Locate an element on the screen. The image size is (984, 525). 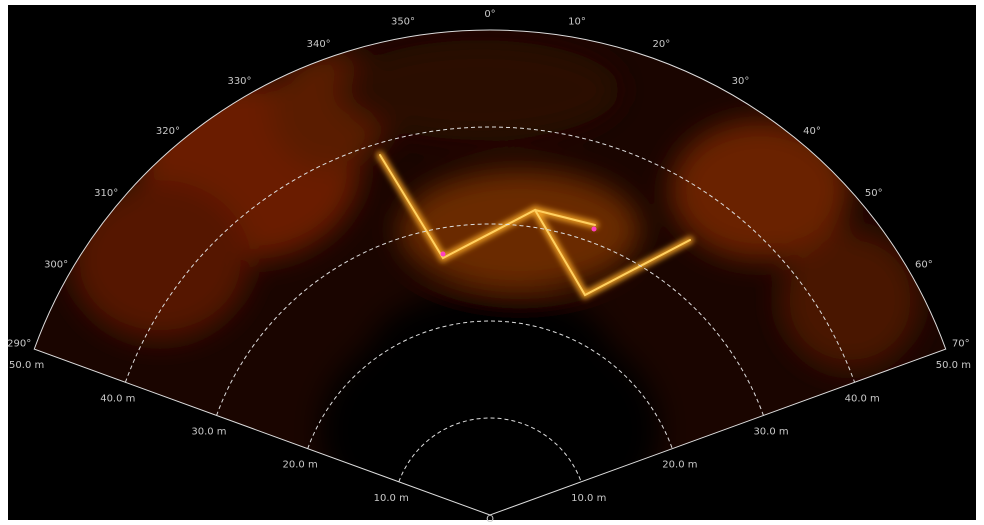
bearing-label: 350° is located at coordinates (403, 22).